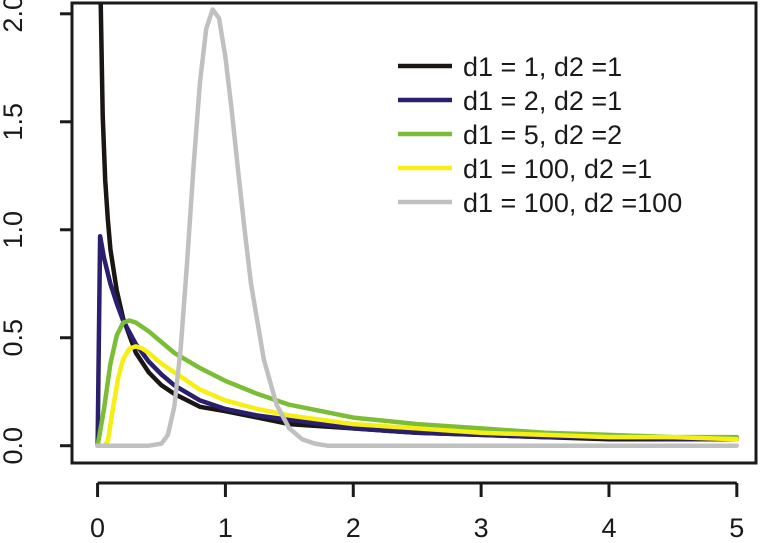 This screenshot has height=543, width=760. Describe the element at coordinates (14, 338) in the screenshot. I see `y-tick-label: 0.5` at that location.